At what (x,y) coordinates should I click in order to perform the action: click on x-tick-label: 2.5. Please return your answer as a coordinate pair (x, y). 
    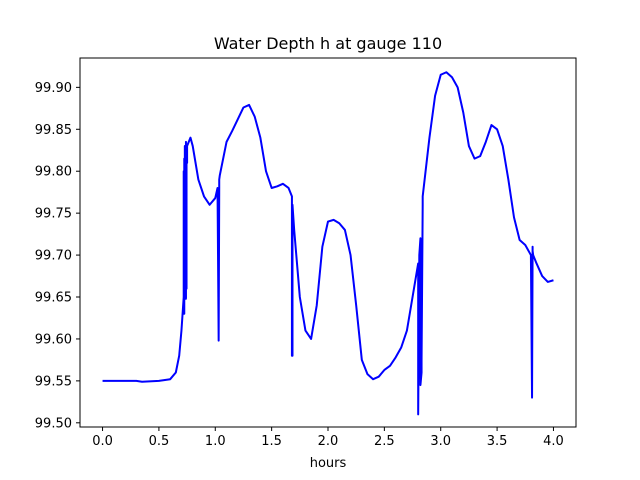
    Looking at the image, I should click on (384, 441).